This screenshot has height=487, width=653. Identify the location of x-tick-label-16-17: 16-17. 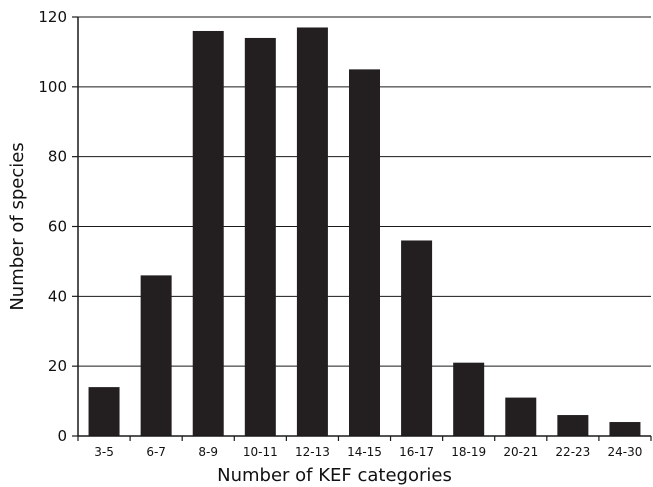
(416, 452).